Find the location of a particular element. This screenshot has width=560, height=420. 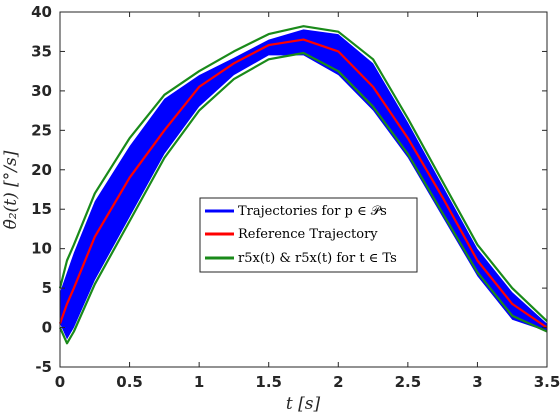

legend-box is located at coordinates (308, 235).